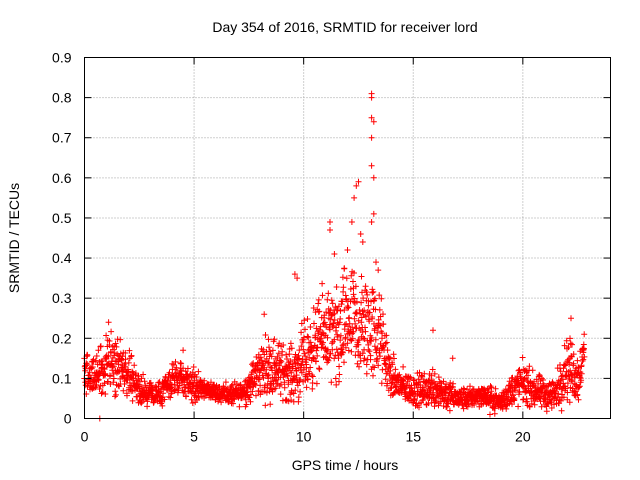 This screenshot has width=640, height=480. Describe the element at coordinates (62, 178) in the screenshot. I see `y-tick-label: 0.6` at that location.